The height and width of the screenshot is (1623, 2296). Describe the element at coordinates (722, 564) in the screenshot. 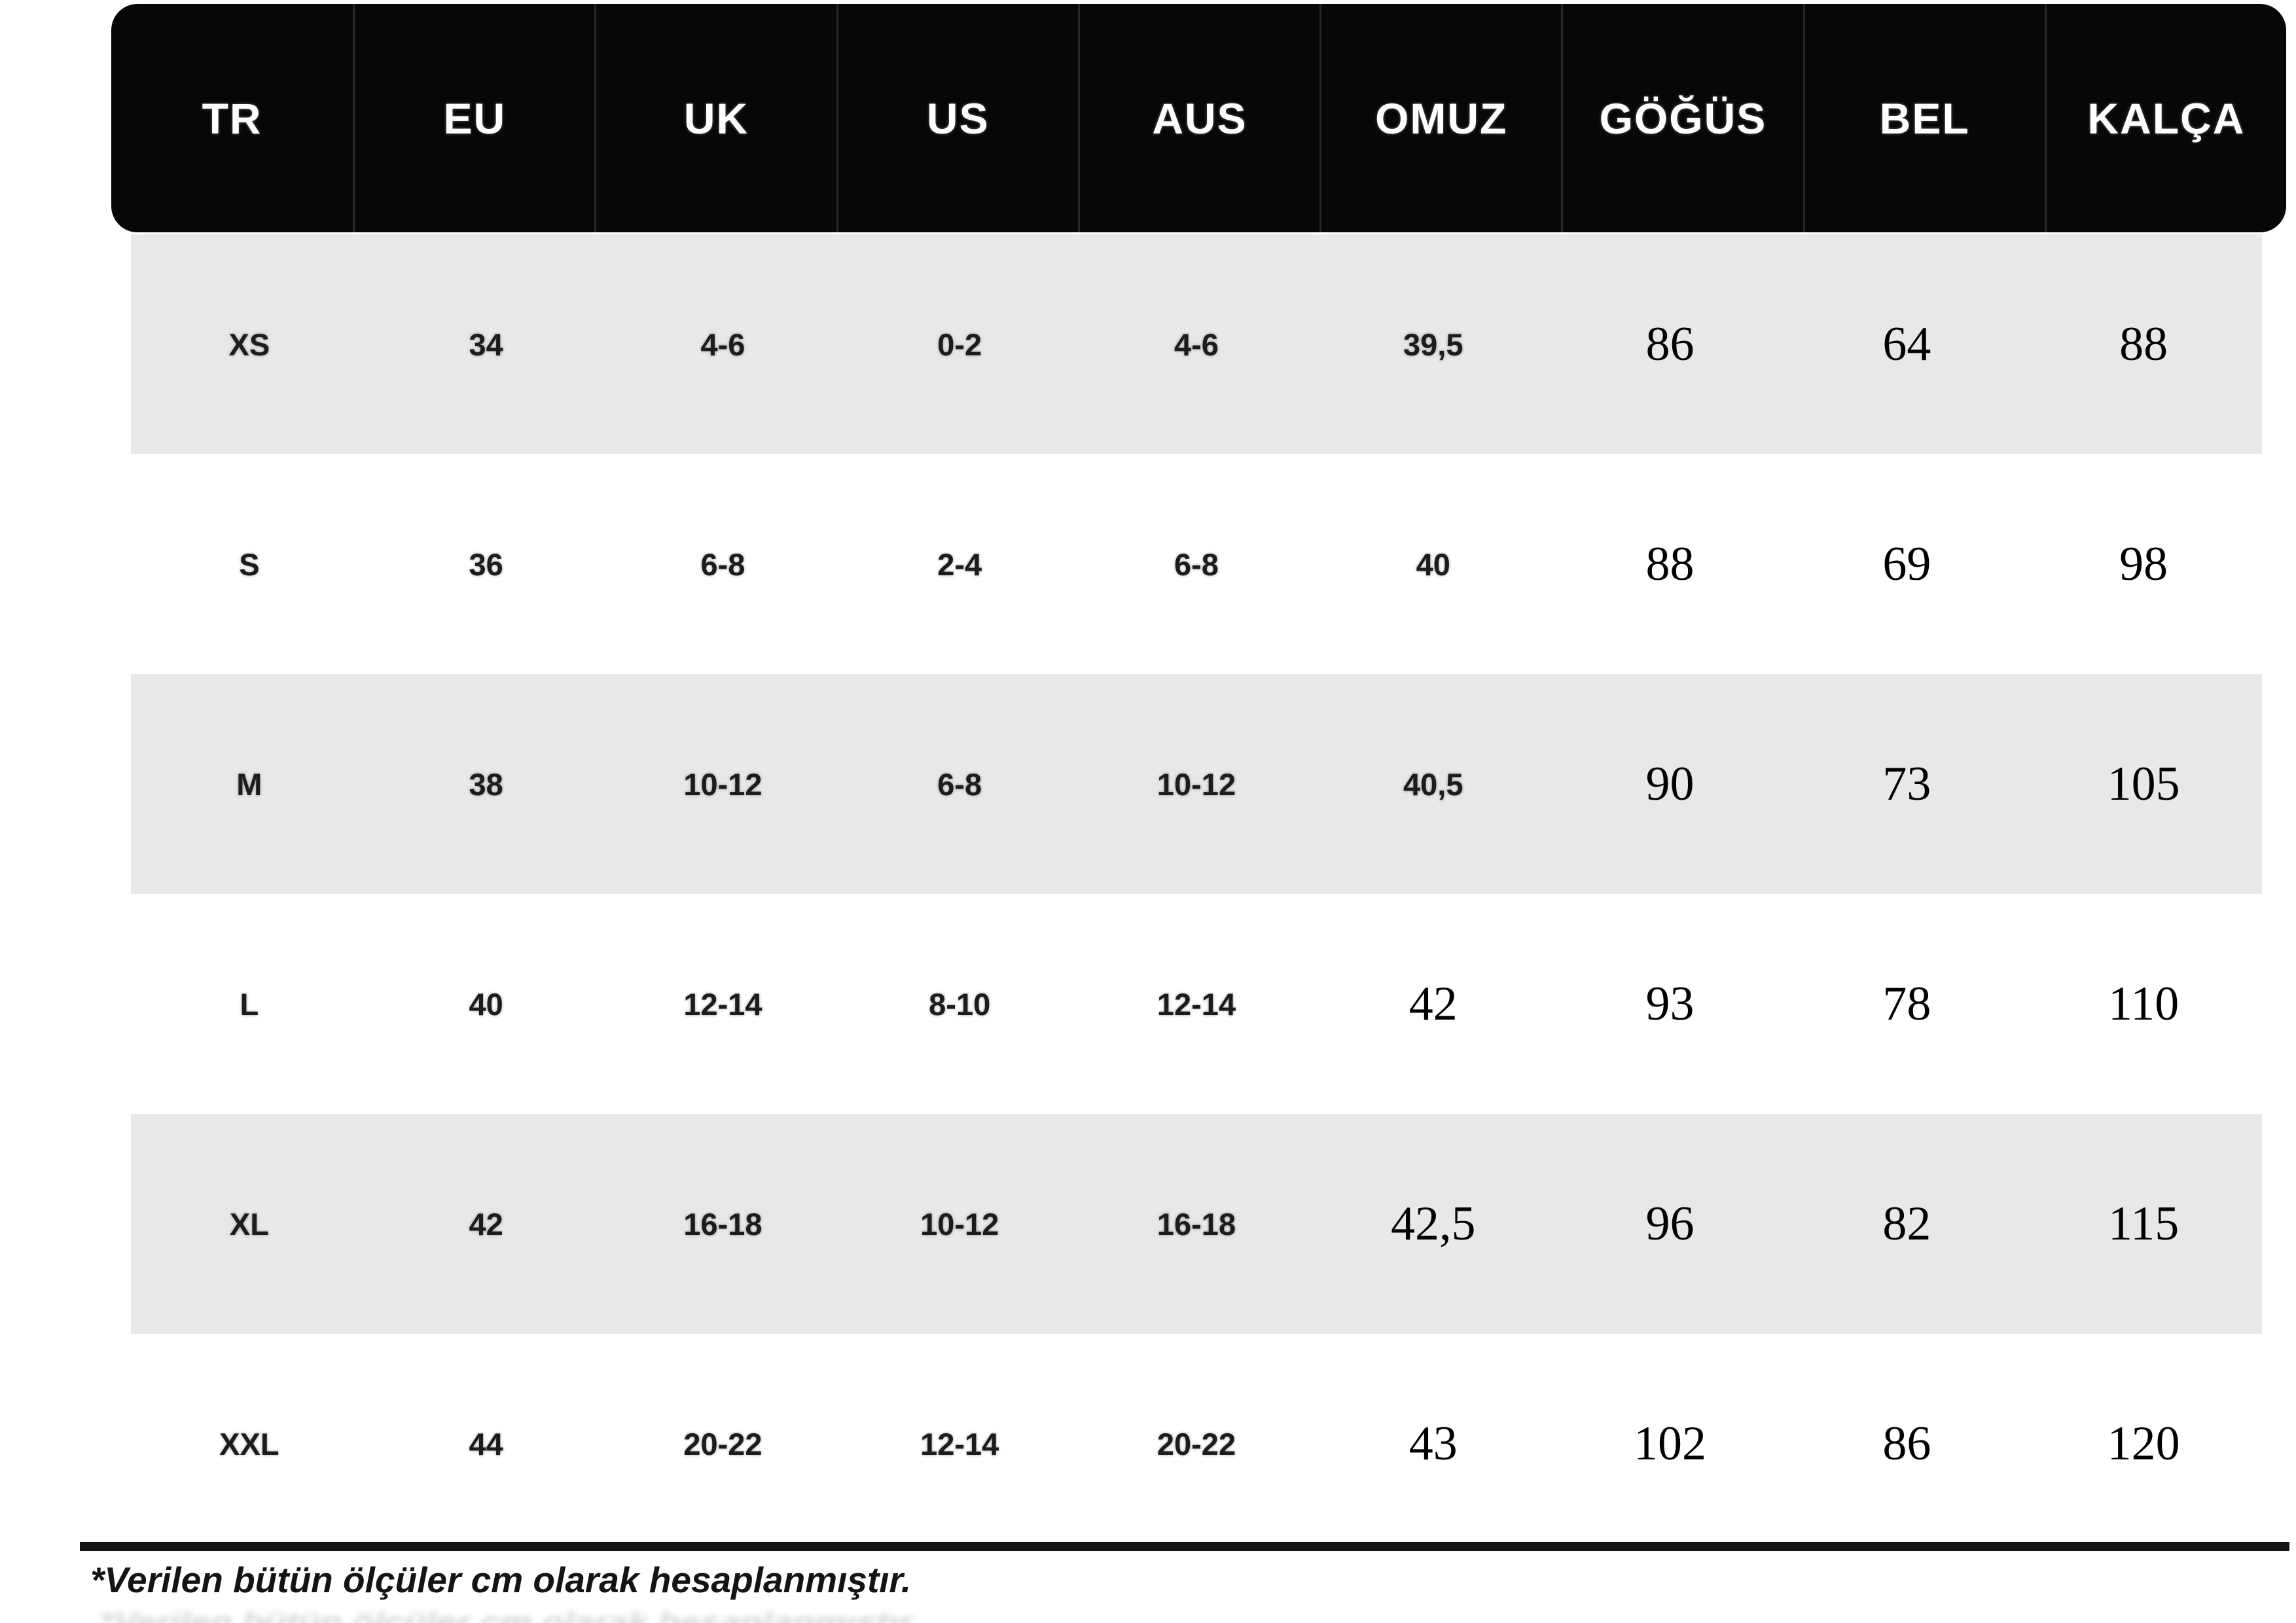

I see `cell-s-uk: 6-8` at that location.